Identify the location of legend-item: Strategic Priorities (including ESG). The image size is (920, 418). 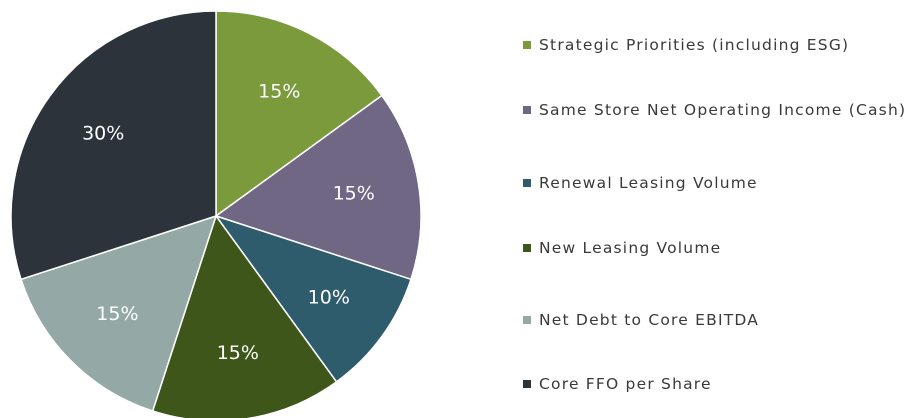
(720, 45).